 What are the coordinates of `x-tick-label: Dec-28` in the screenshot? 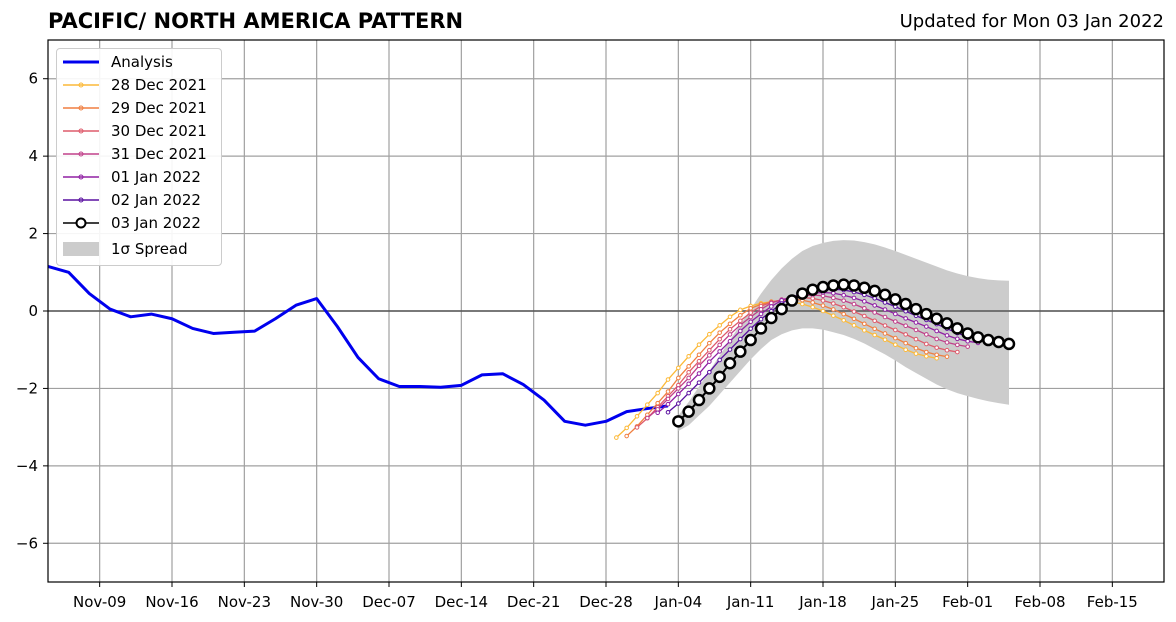 It's located at (606, 602).